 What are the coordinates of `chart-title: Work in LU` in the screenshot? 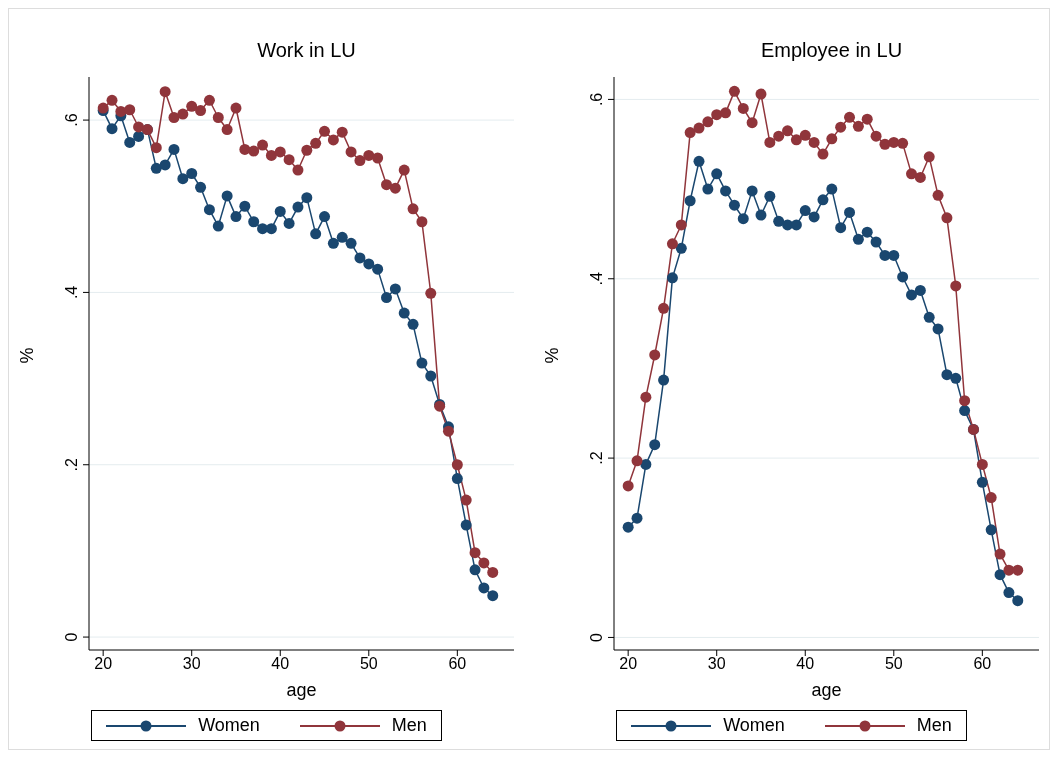 It's located at (306, 51).